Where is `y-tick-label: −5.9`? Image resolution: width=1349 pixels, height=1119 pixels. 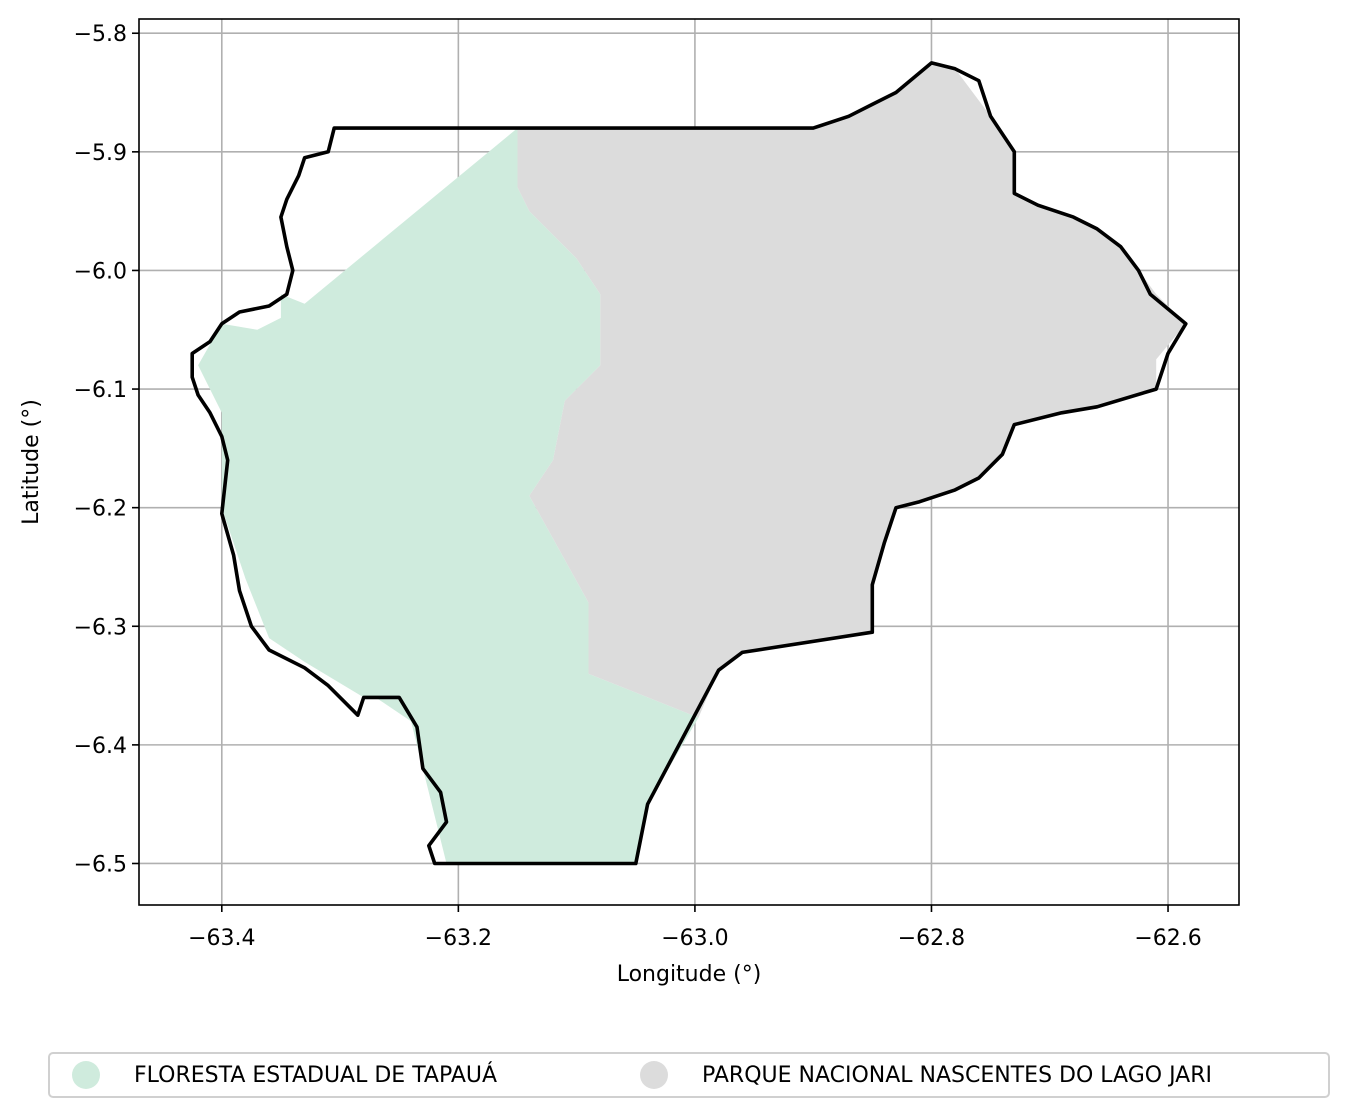 y-tick-label: −5.9 is located at coordinates (100, 153).